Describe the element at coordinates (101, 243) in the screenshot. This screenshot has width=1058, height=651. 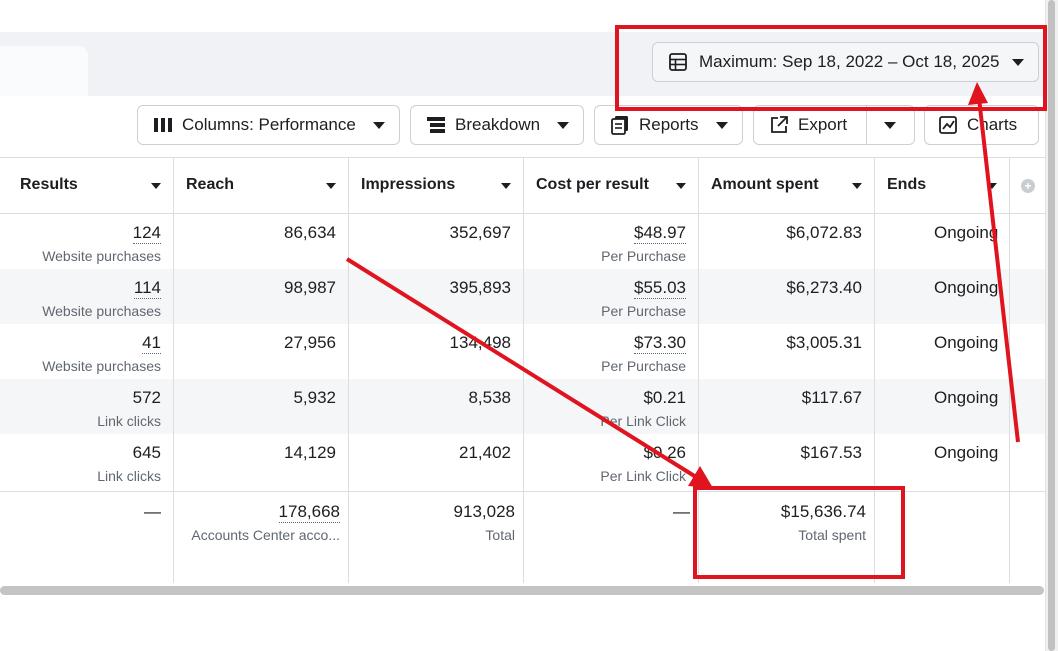
I see `cell-results: 124 Website purchases` at that location.